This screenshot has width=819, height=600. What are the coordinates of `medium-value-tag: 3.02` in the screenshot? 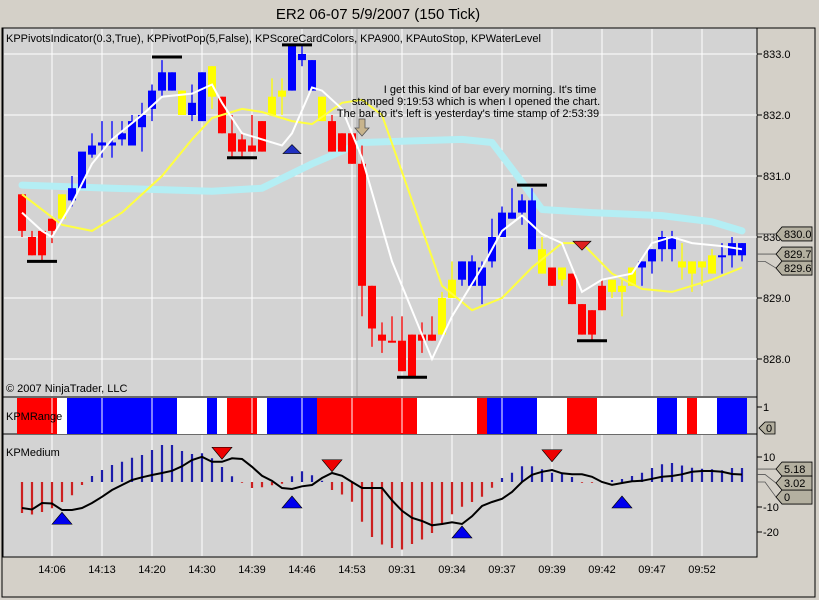 It's located at (794, 484).